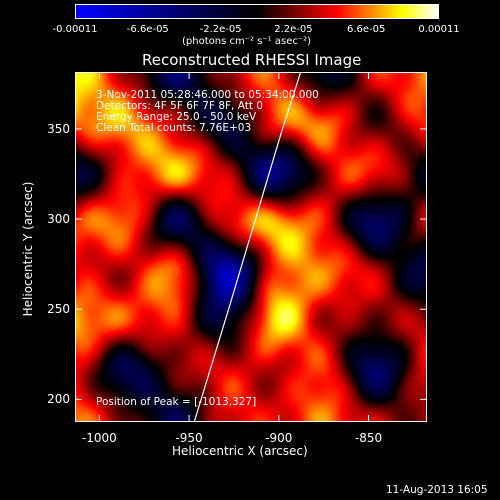 The width and height of the screenshot is (500, 500). Describe the element at coordinates (293, 29) in the screenshot. I see `colorbar-tick-label: 2.2e-05` at that location.